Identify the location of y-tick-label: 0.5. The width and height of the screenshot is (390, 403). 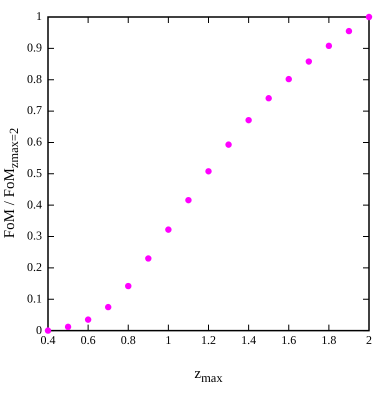
(34, 173).